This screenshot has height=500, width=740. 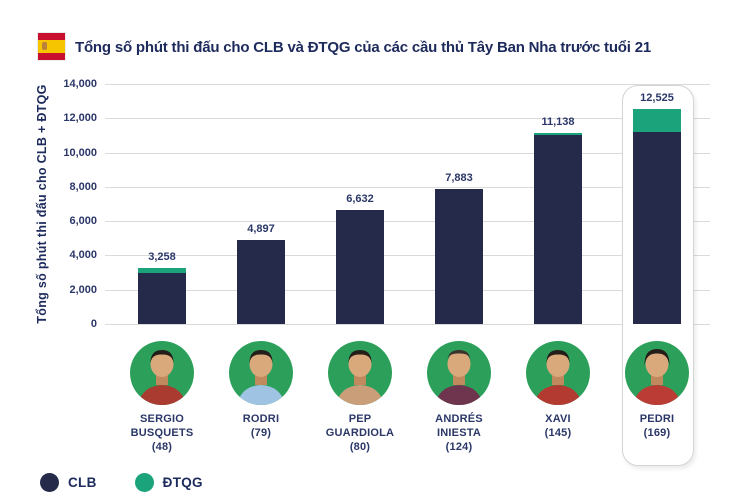 I want to click on legend-label-dtqg: ĐTQG, so click(x=182, y=482).